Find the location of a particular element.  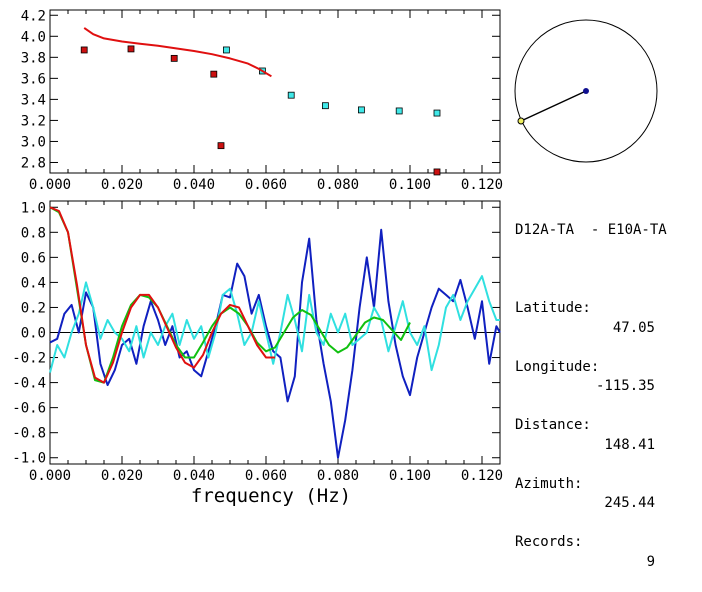

bottom-red-series-line is located at coordinates (162, 295).